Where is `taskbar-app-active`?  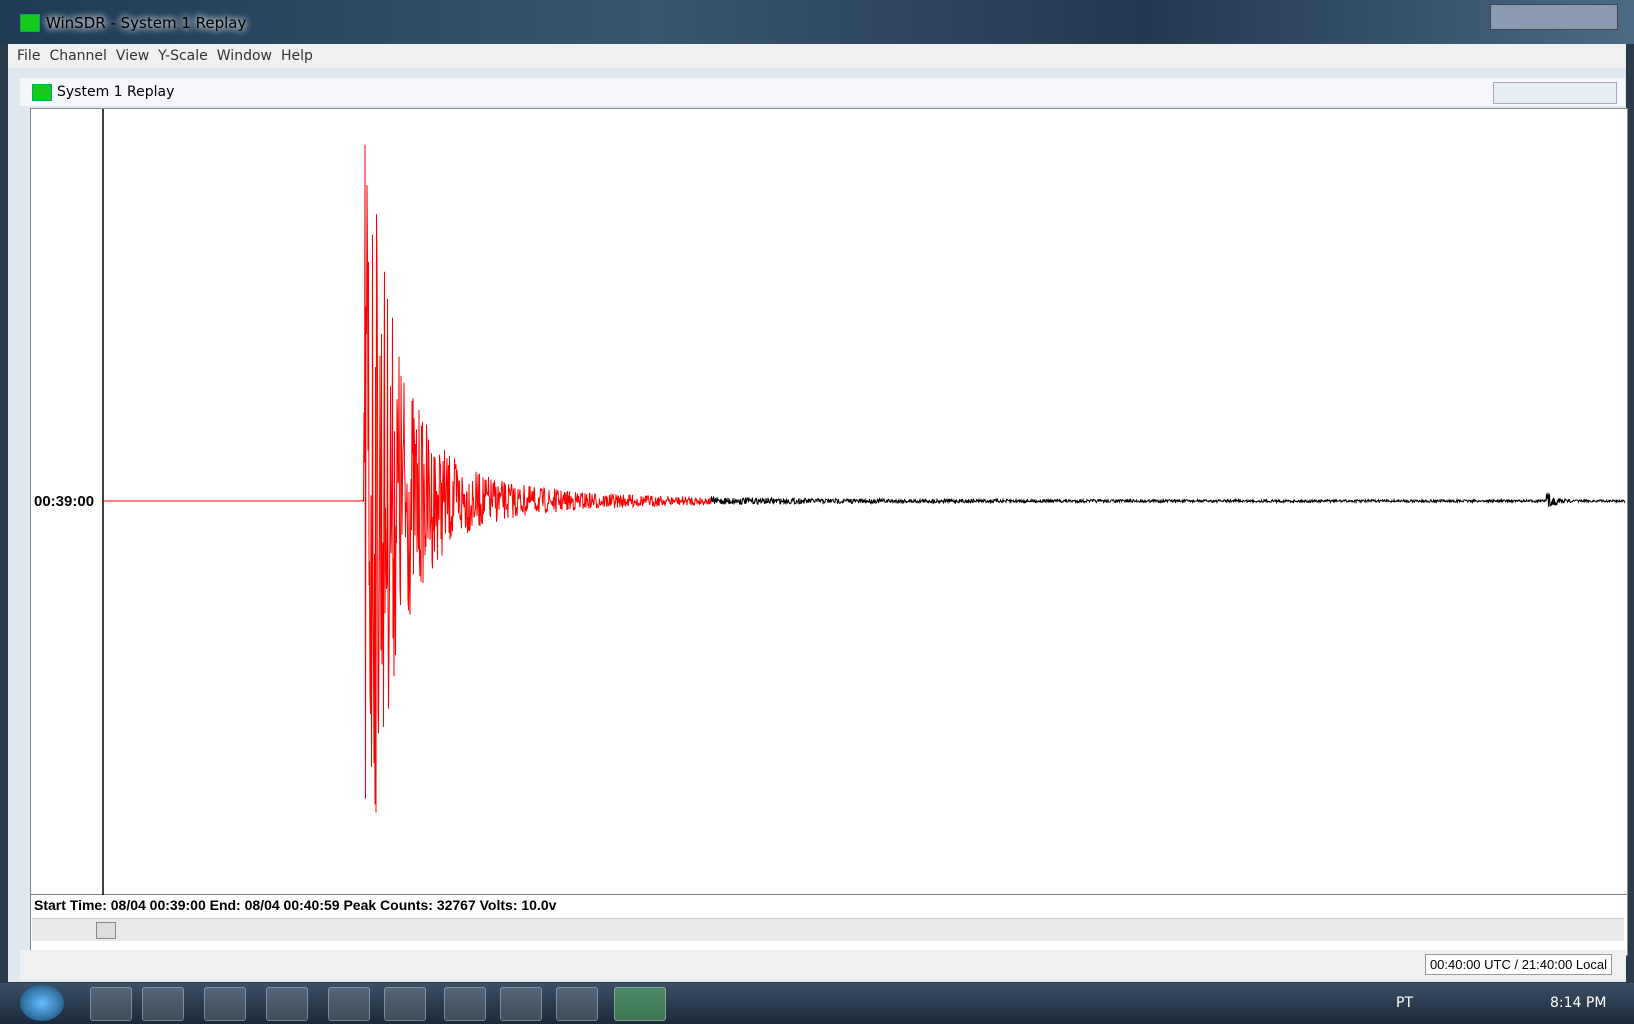
taskbar-app-active is located at coordinates (640, 1004).